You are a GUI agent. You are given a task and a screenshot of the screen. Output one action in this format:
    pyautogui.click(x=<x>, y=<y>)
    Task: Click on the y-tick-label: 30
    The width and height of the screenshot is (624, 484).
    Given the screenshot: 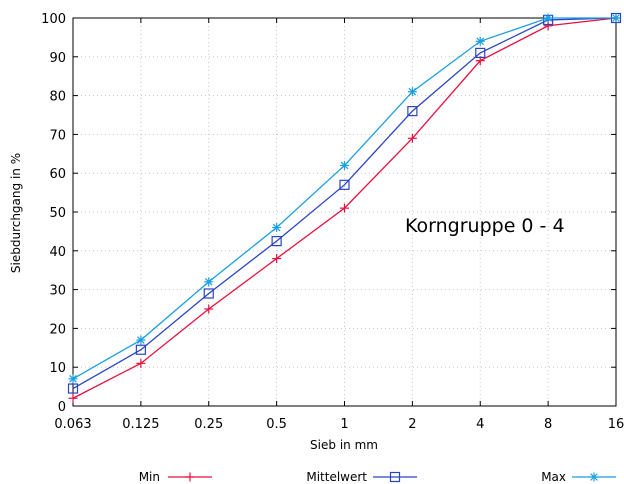 What is the action you would take?
    pyautogui.click(x=57, y=291)
    